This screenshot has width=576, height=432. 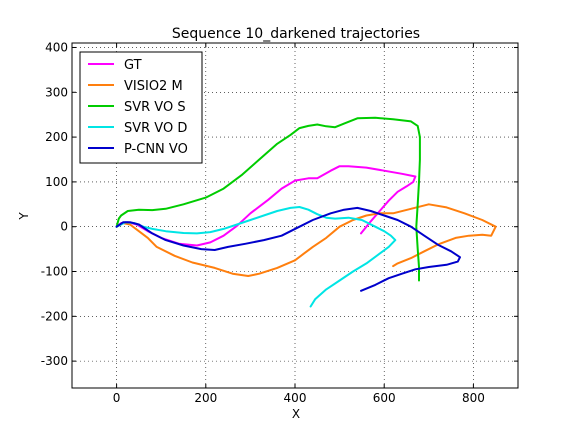 What do you see at coordinates (117, 398) in the screenshot?
I see `x-tick-label: 0` at bounding box center [117, 398].